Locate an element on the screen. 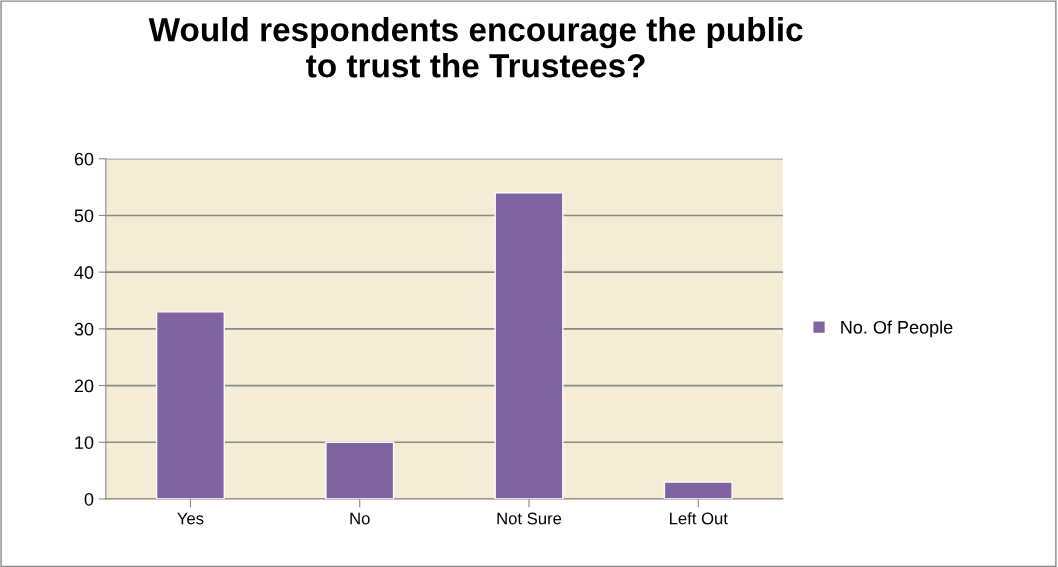 The image size is (1058, 567). x-tick-label: No is located at coordinates (360, 518).